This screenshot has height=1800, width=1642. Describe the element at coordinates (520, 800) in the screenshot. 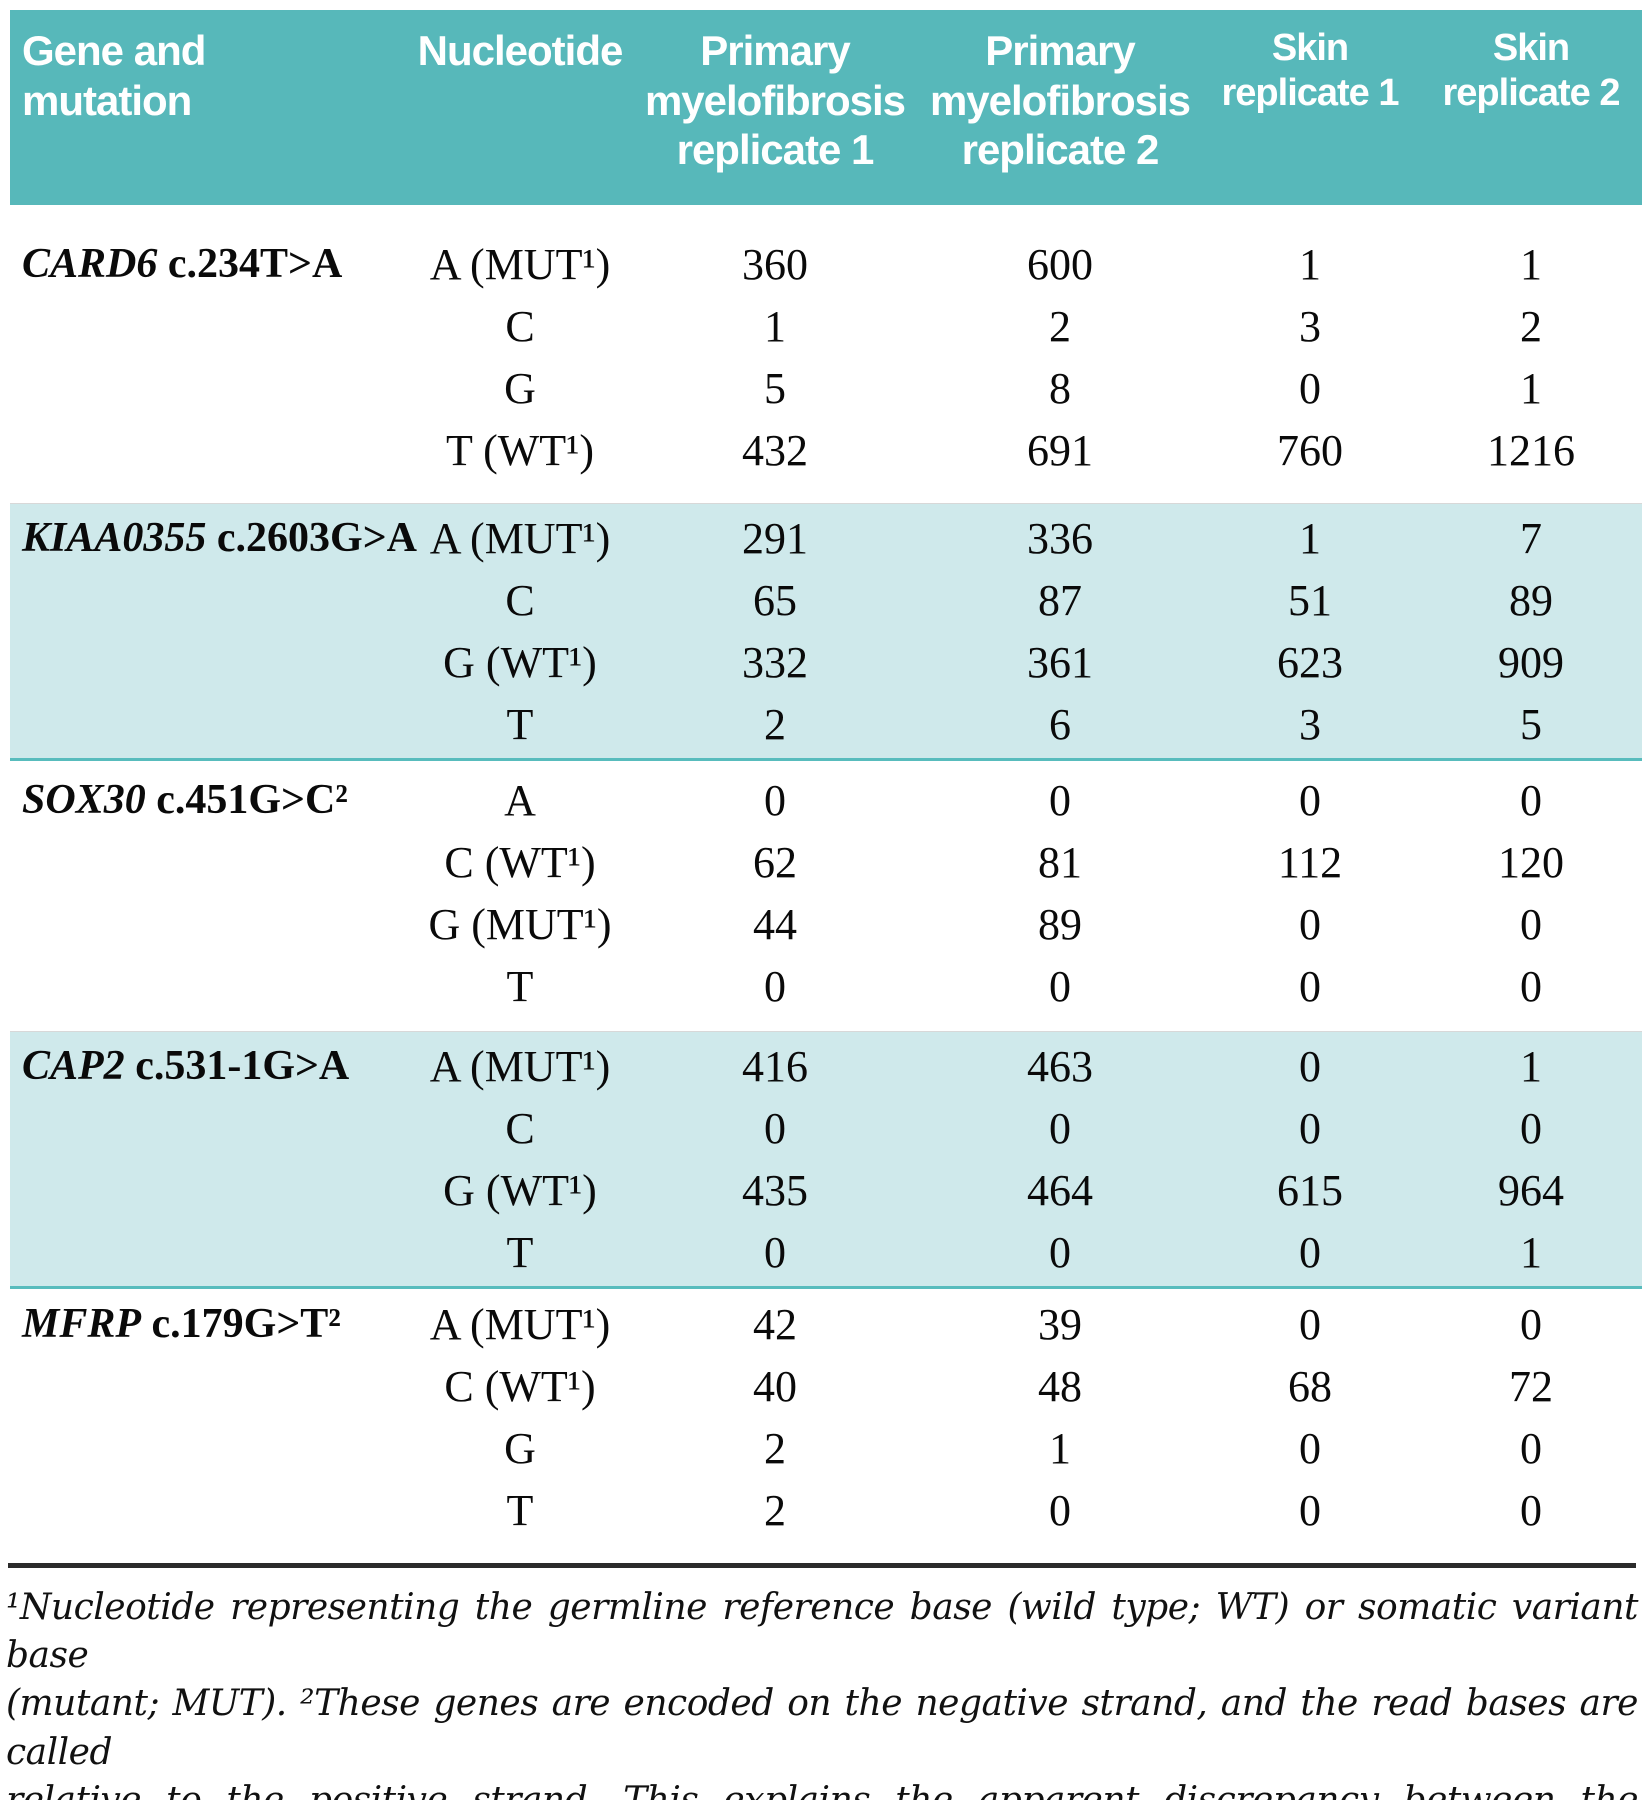

I see `nucleotide-cell: A` at that location.